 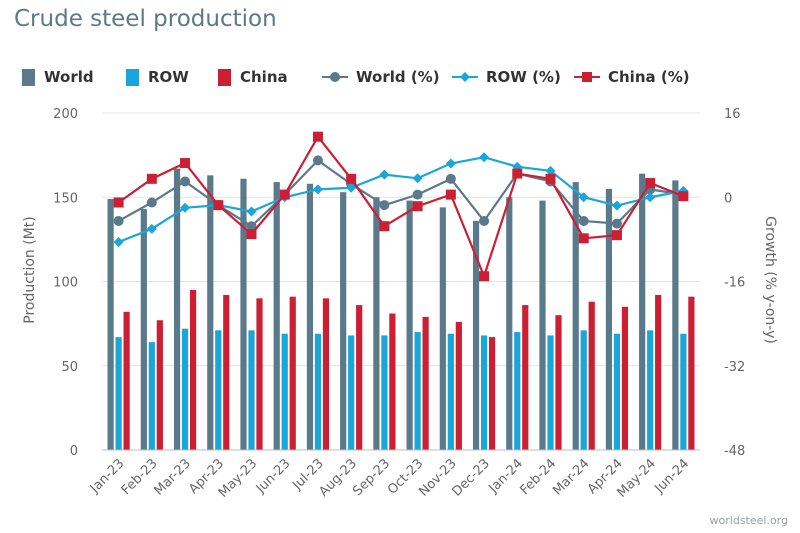 I want to click on x-tick-label: Jun-24, so click(x=672, y=476).